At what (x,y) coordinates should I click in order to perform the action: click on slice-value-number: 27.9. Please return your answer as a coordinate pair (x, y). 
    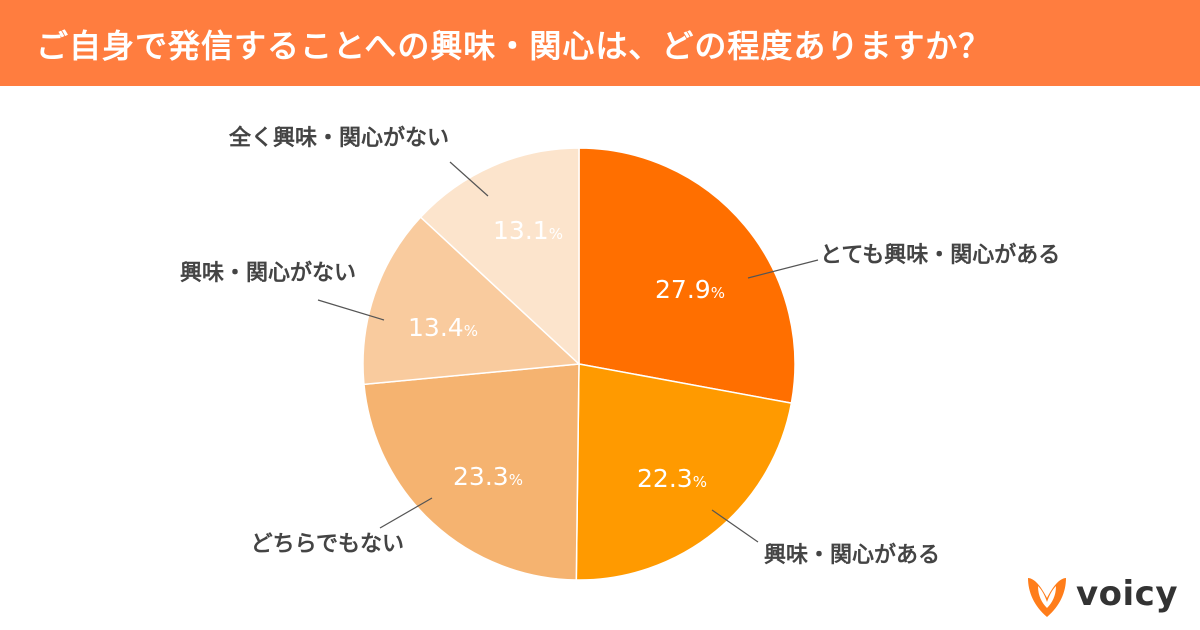
    Looking at the image, I should click on (683, 289).